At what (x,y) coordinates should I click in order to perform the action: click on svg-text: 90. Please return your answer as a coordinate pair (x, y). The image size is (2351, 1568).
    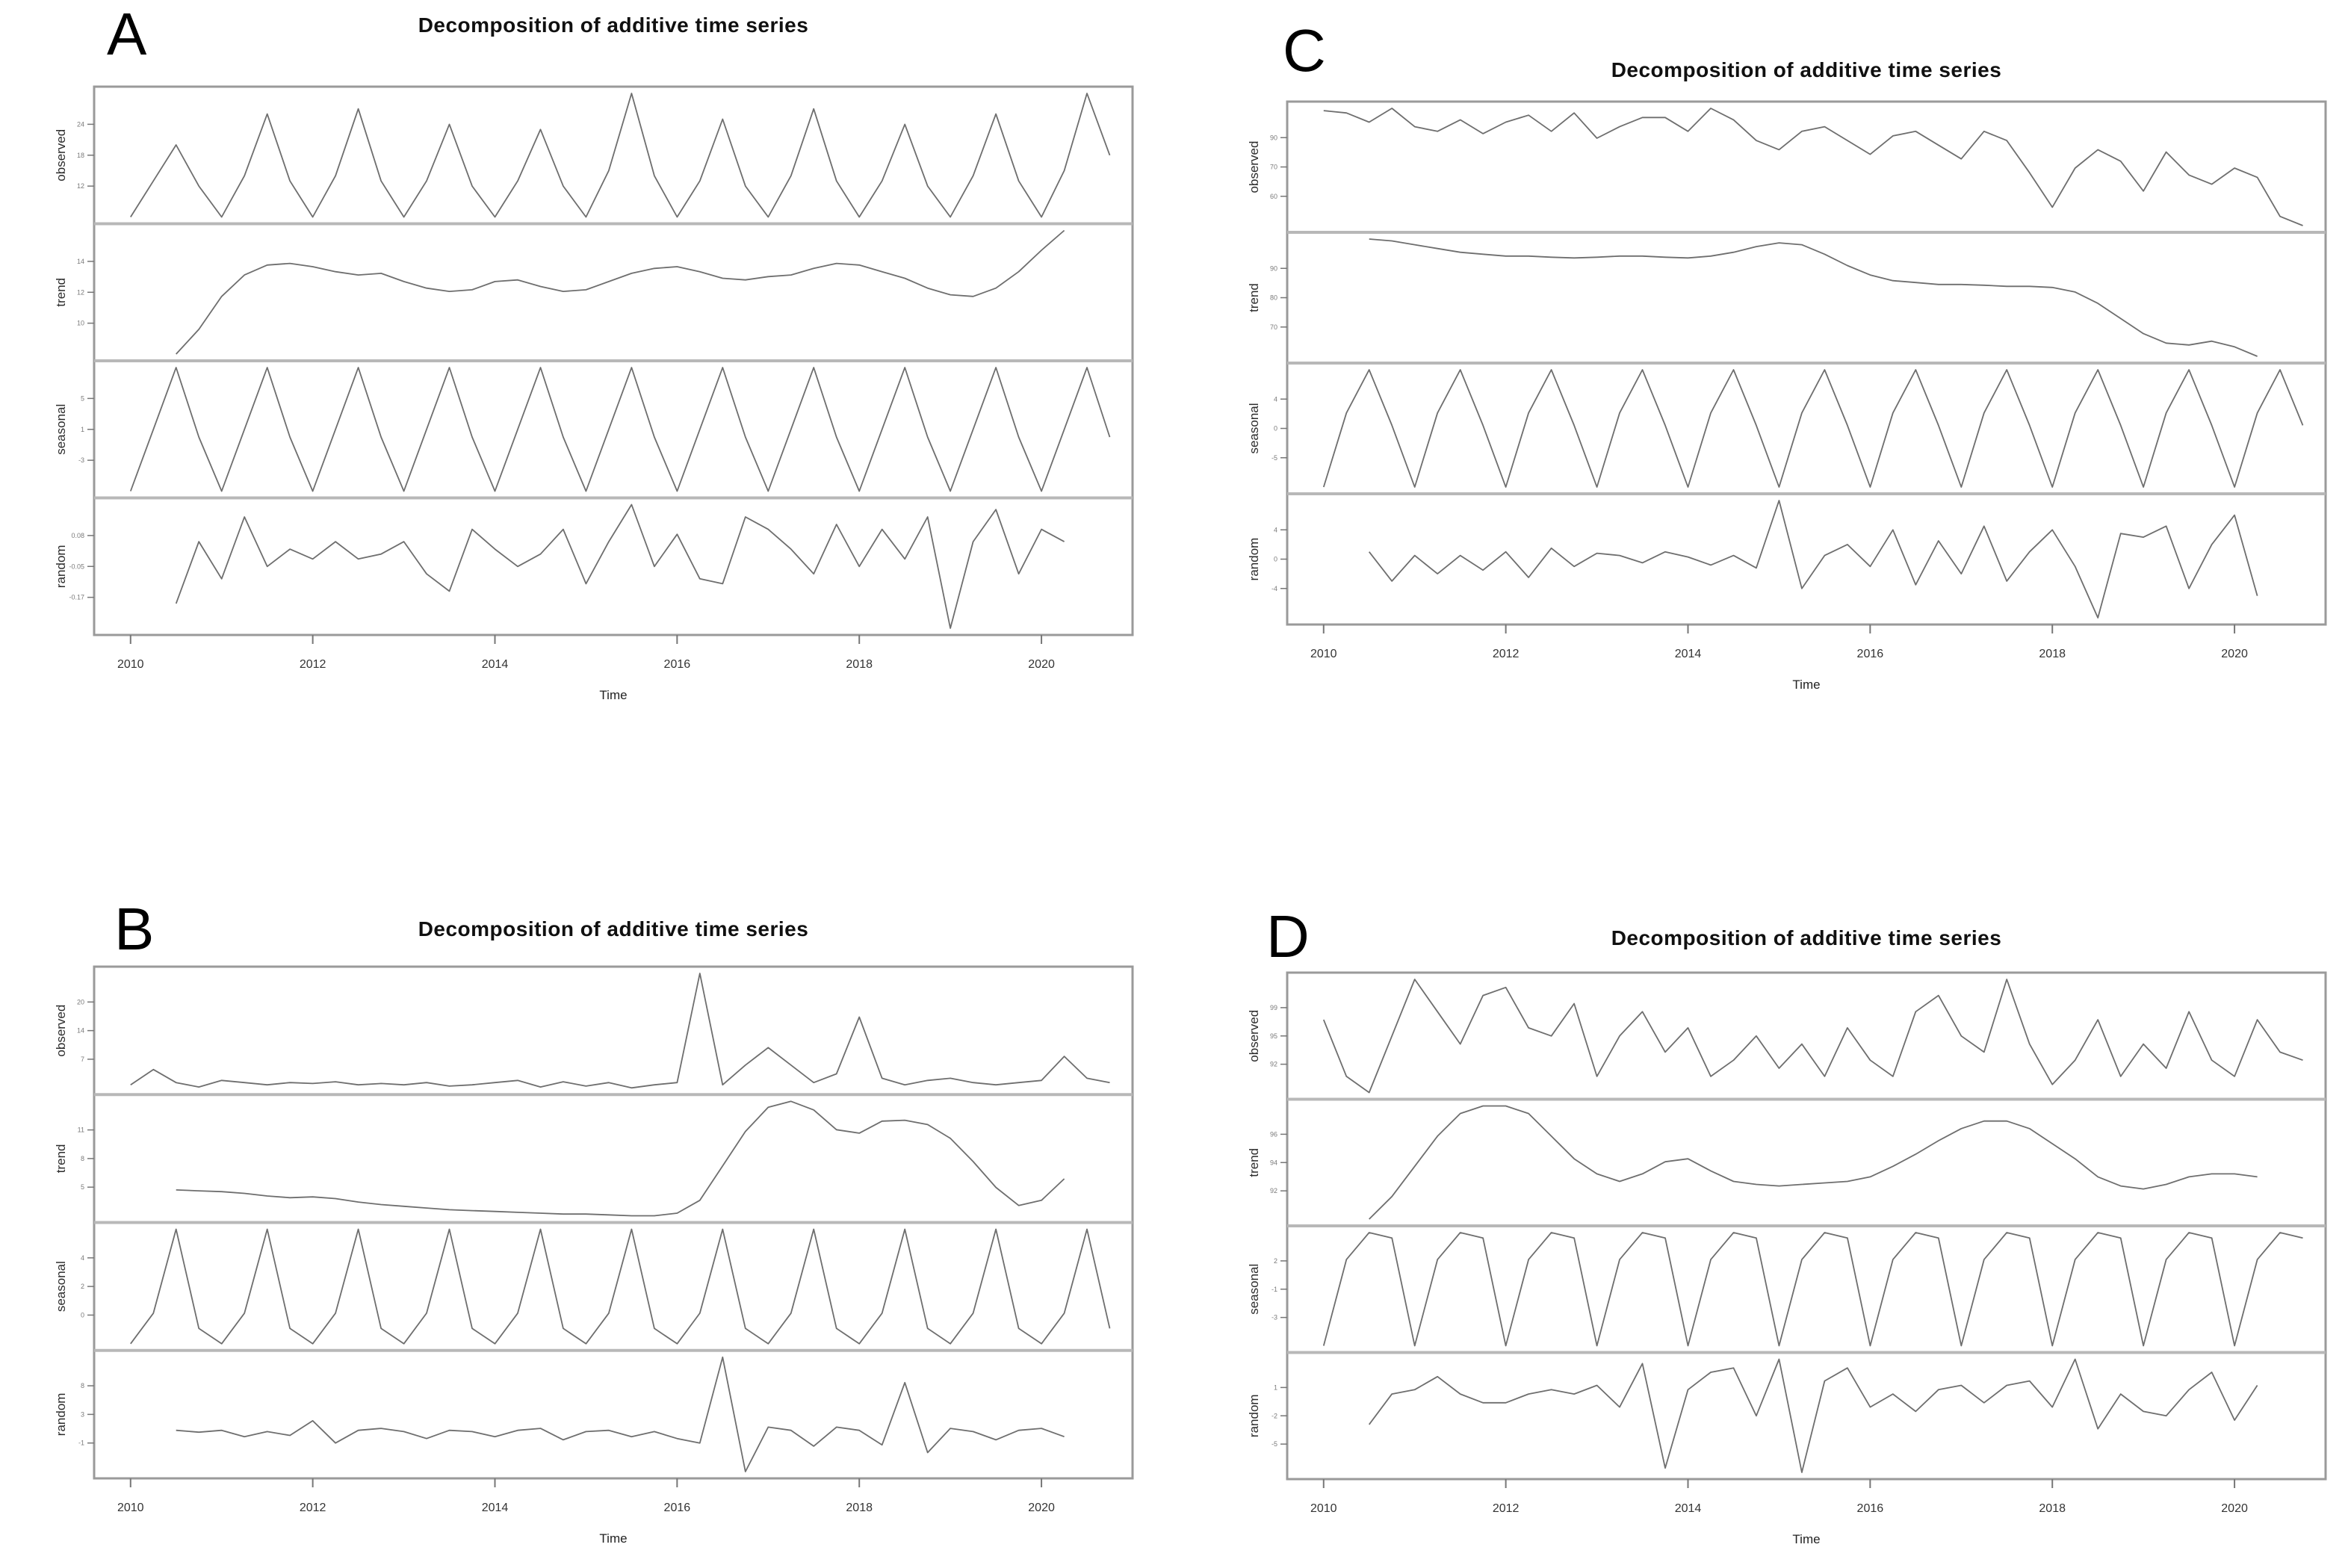
    Looking at the image, I should click on (1273, 137).